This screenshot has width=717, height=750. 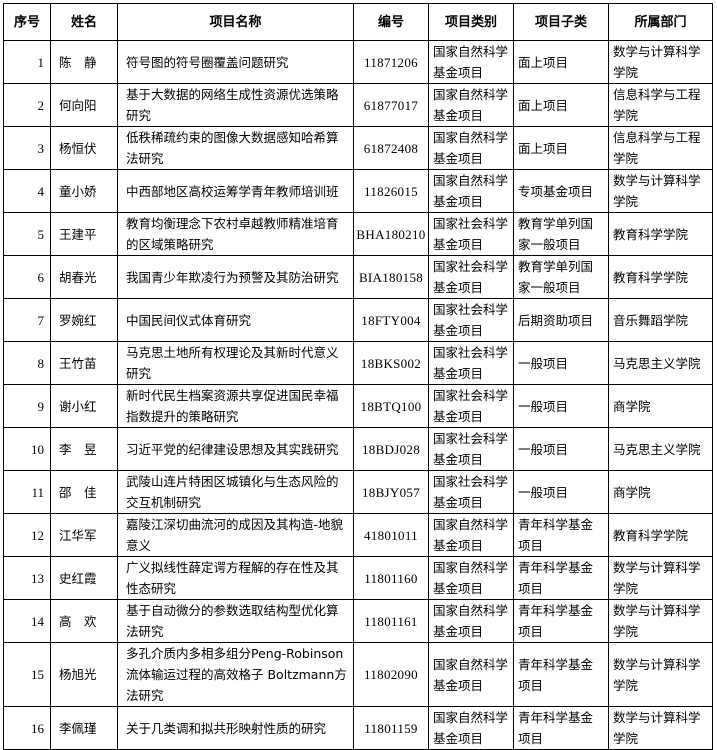 What do you see at coordinates (561, 277) in the screenshot?
I see `project-subcategory: 教育学单列国家一般项目` at bounding box center [561, 277].